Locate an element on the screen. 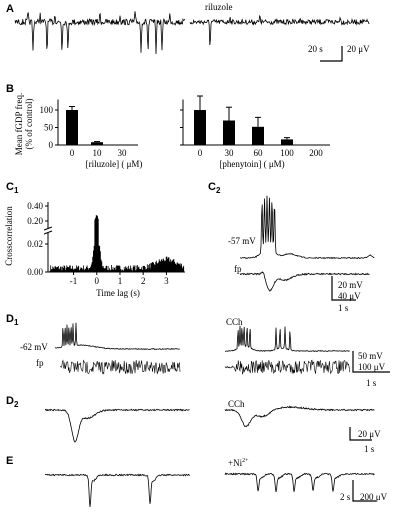  scale-label: 2 s is located at coordinates (345, 497).